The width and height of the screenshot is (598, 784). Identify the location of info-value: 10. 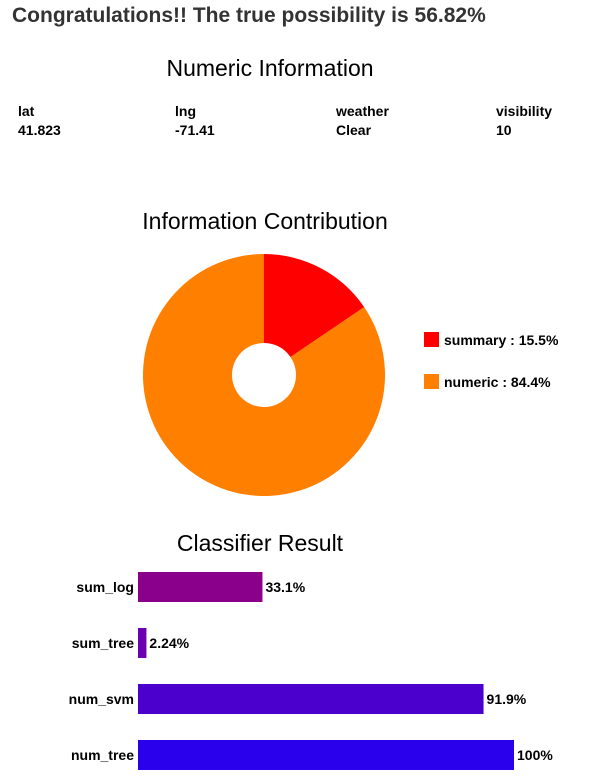
(504, 130).